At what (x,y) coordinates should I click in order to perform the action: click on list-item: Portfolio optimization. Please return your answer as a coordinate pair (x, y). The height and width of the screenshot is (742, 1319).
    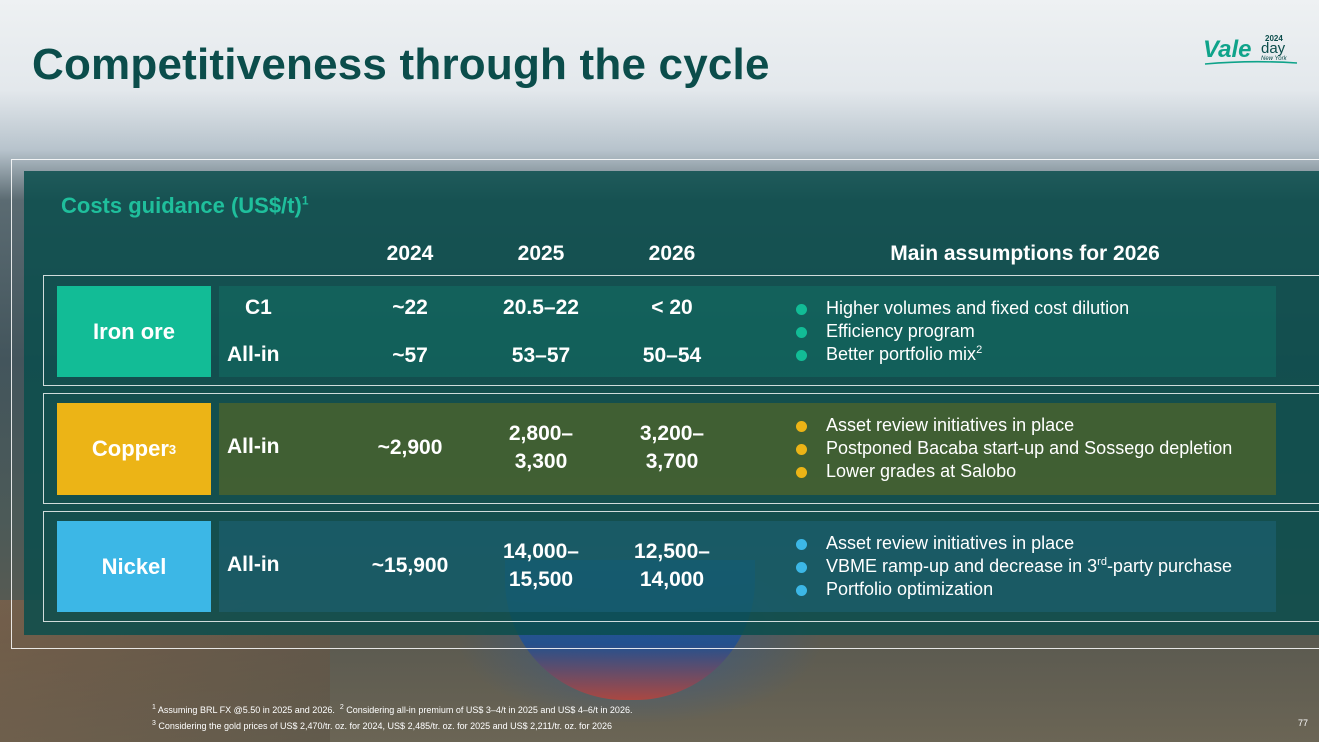
    Looking at the image, I should click on (1014, 589).